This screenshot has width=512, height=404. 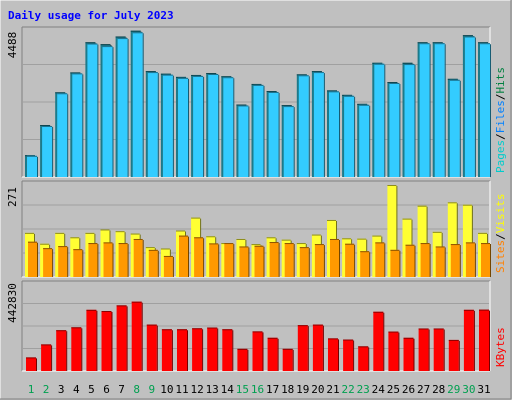 What do you see at coordinates (12, 45) in the screenshot?
I see `panel-0-max-label: 4488` at bounding box center [12, 45].